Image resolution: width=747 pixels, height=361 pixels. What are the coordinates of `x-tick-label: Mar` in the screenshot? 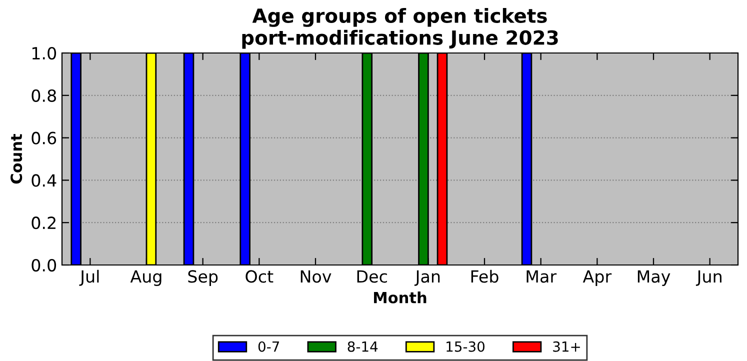 It's located at (541, 276).